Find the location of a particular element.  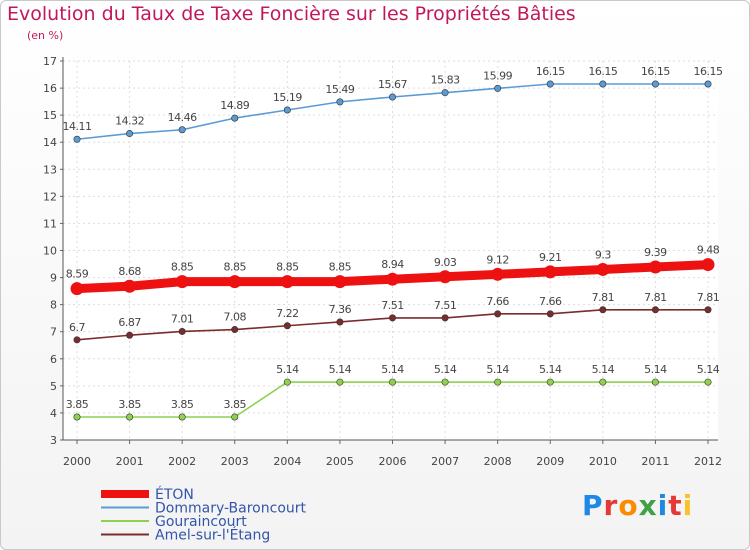

x-tick-label: 2003 is located at coordinates (235, 461).